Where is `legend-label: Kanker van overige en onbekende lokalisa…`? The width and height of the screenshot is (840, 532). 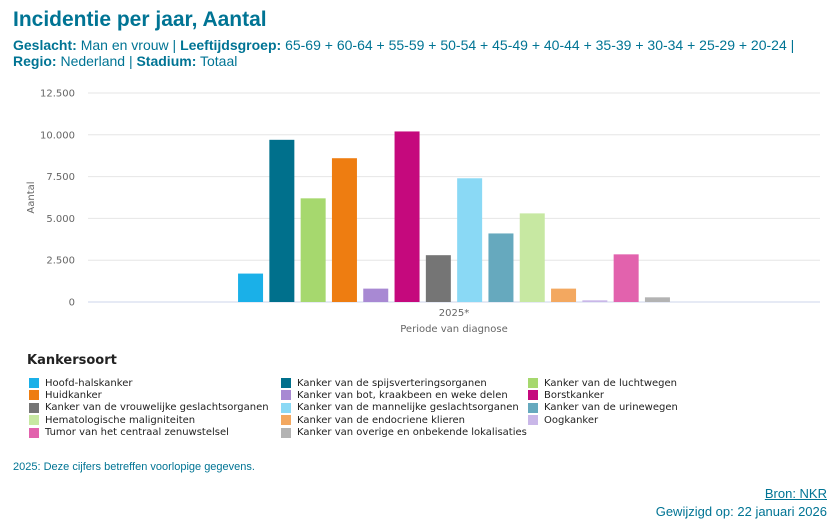 legend-label: Kanker van overige en onbekende lokalisa… is located at coordinates (412, 433).